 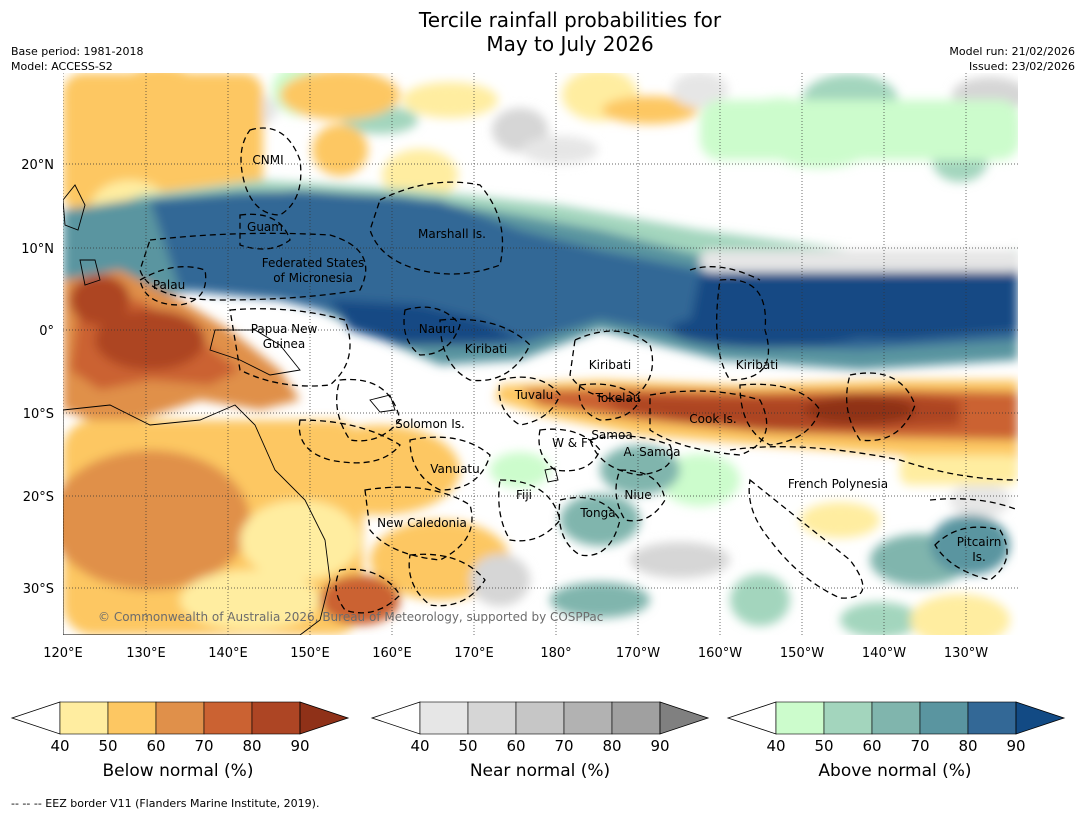 What do you see at coordinates (169, 285) in the screenshot?
I see `place-label: Palau` at bounding box center [169, 285].